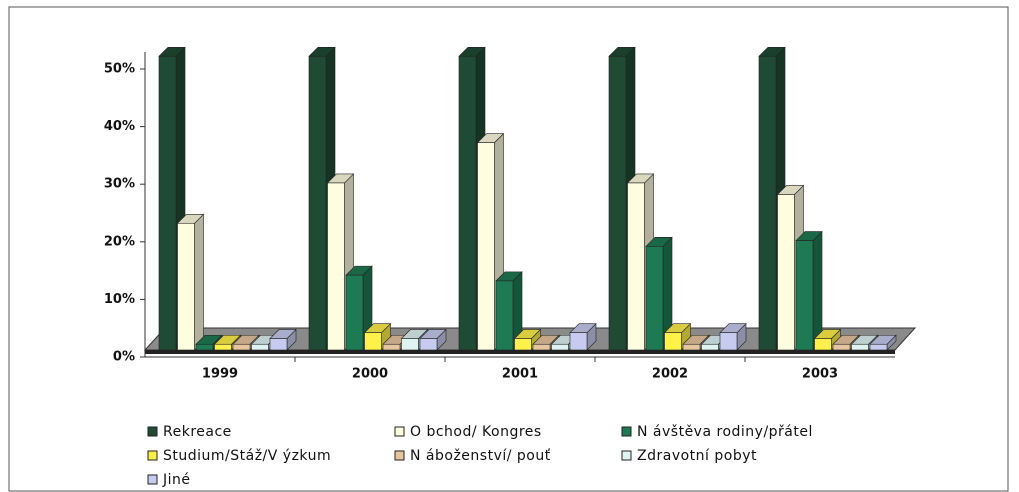 The height and width of the screenshot is (492, 1019). I want to click on x-tick-label: 2002, so click(670, 374).